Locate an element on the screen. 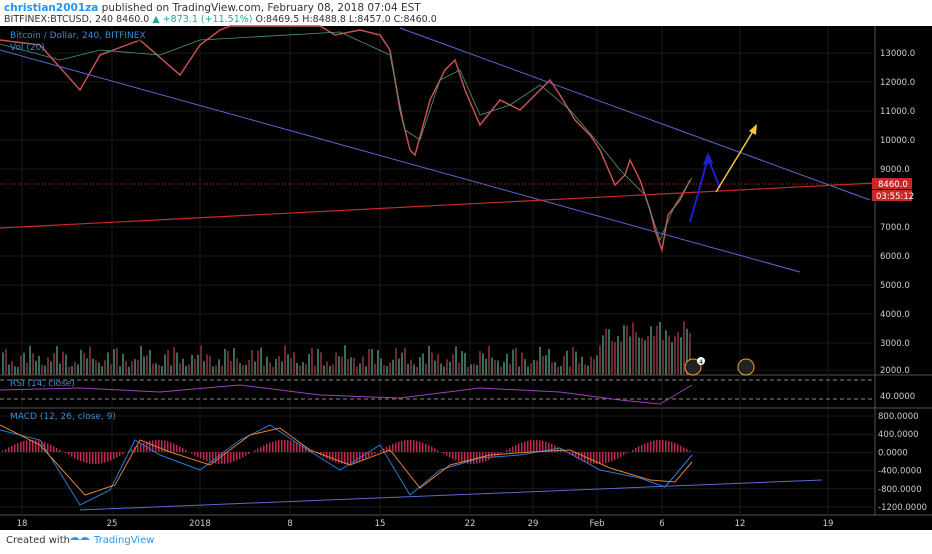 This screenshot has width=932, height=554. legend-main: Bitcoin / Dollar, 240, BITFINEX is located at coordinates (78, 36).